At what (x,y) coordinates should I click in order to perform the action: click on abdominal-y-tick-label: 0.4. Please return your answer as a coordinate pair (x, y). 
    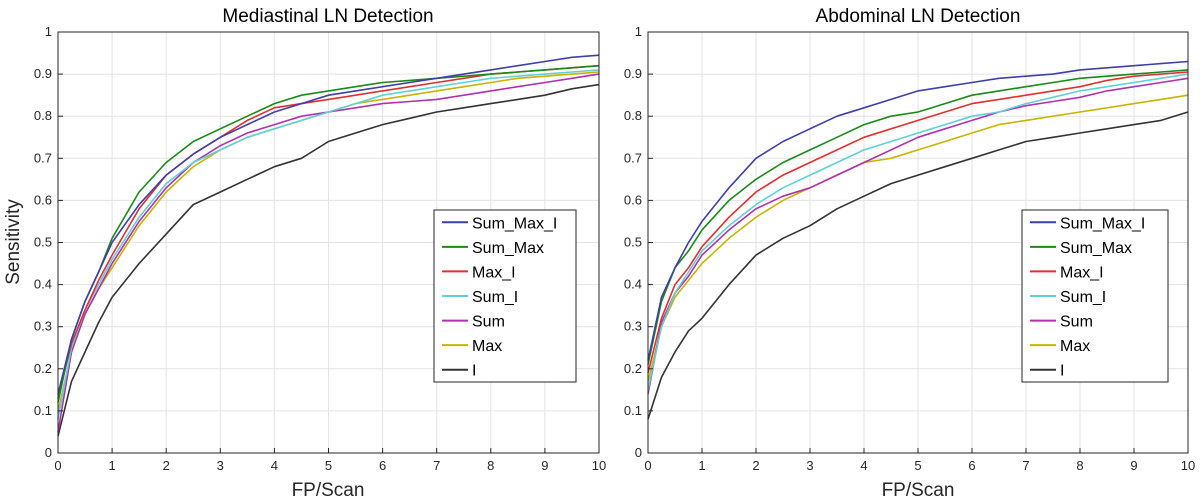
    Looking at the image, I should click on (633, 284).